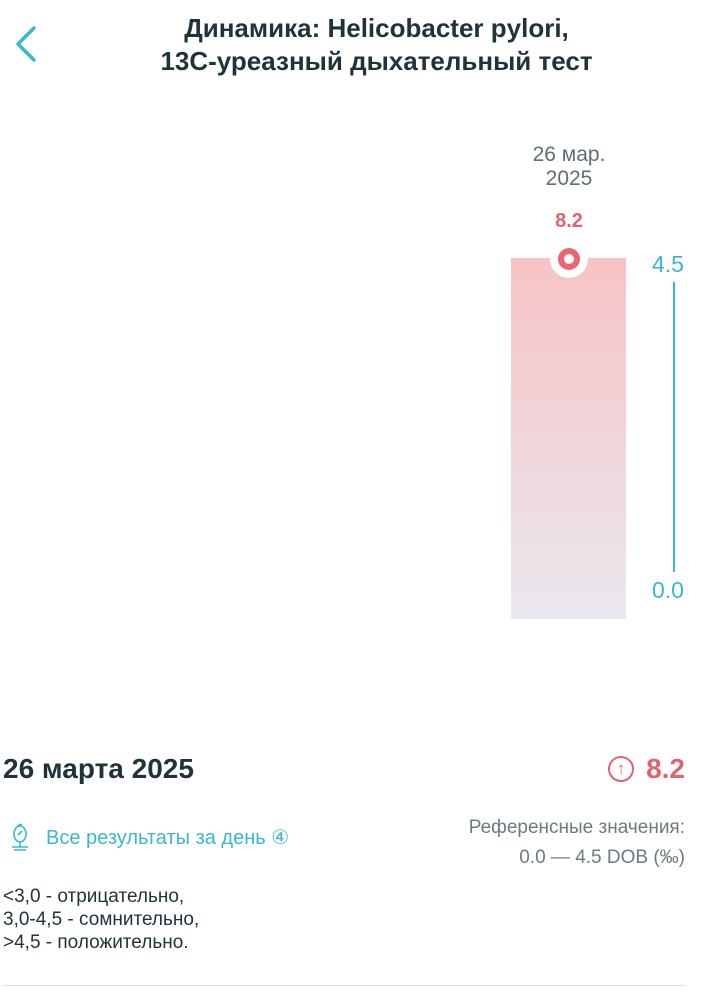 The width and height of the screenshot is (713, 1000). I want to click on title-line: 13C-уреазный дыхательный тест, so click(376, 61).